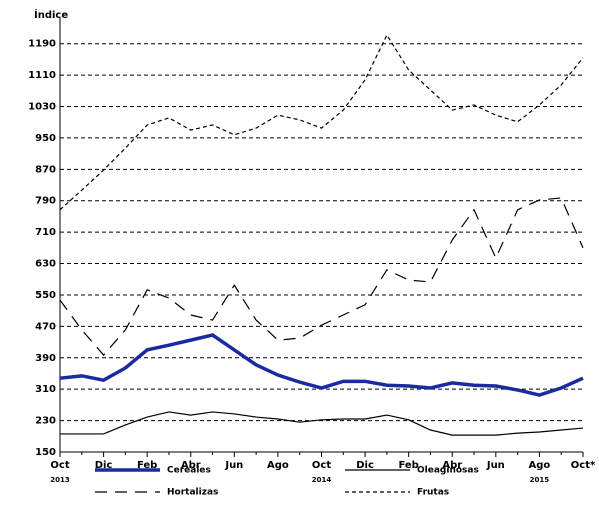 The height and width of the screenshot is (528, 599). What do you see at coordinates (51, 14) in the screenshot?
I see `y-axis-title: Índice` at bounding box center [51, 14].